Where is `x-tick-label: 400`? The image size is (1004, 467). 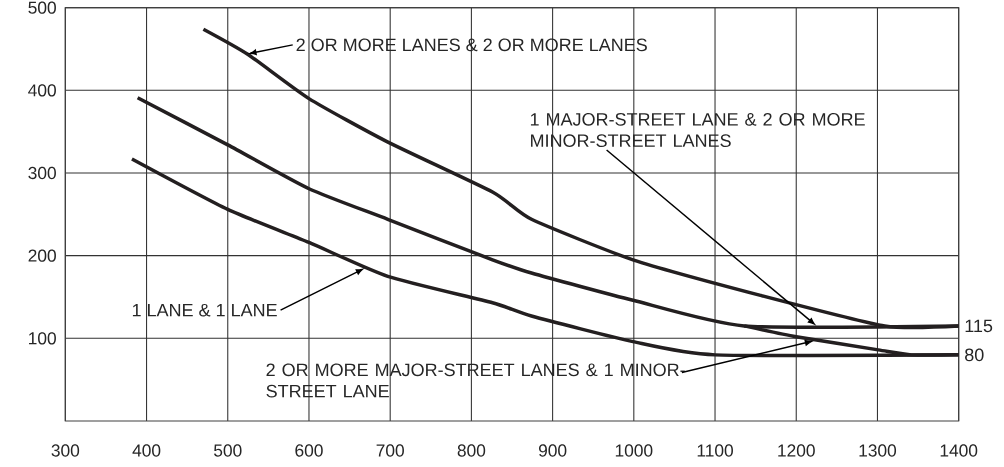 x-tick-label: 400 is located at coordinates (146, 450).